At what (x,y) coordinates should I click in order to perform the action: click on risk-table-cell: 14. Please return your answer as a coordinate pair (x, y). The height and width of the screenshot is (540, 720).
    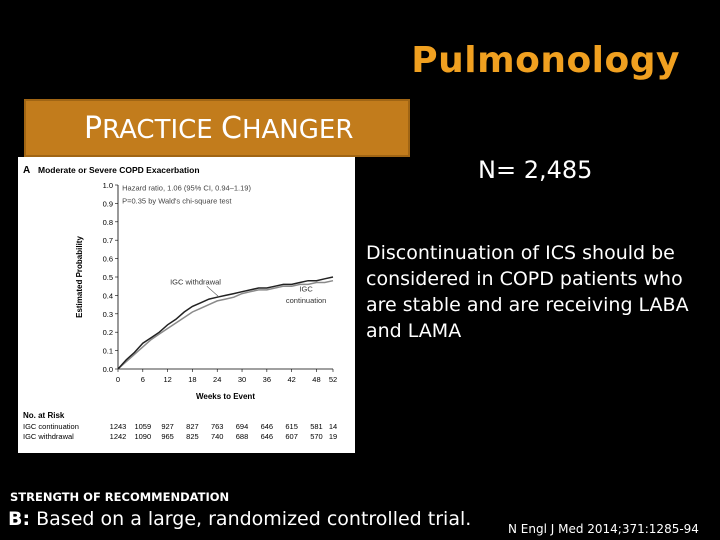
    Looking at the image, I should click on (333, 426).